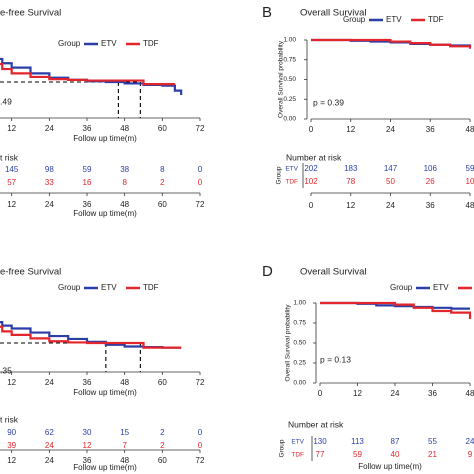 Image resolution: width=474 pixels, height=474 pixels. I want to click on risk-count: 87, so click(395, 441).